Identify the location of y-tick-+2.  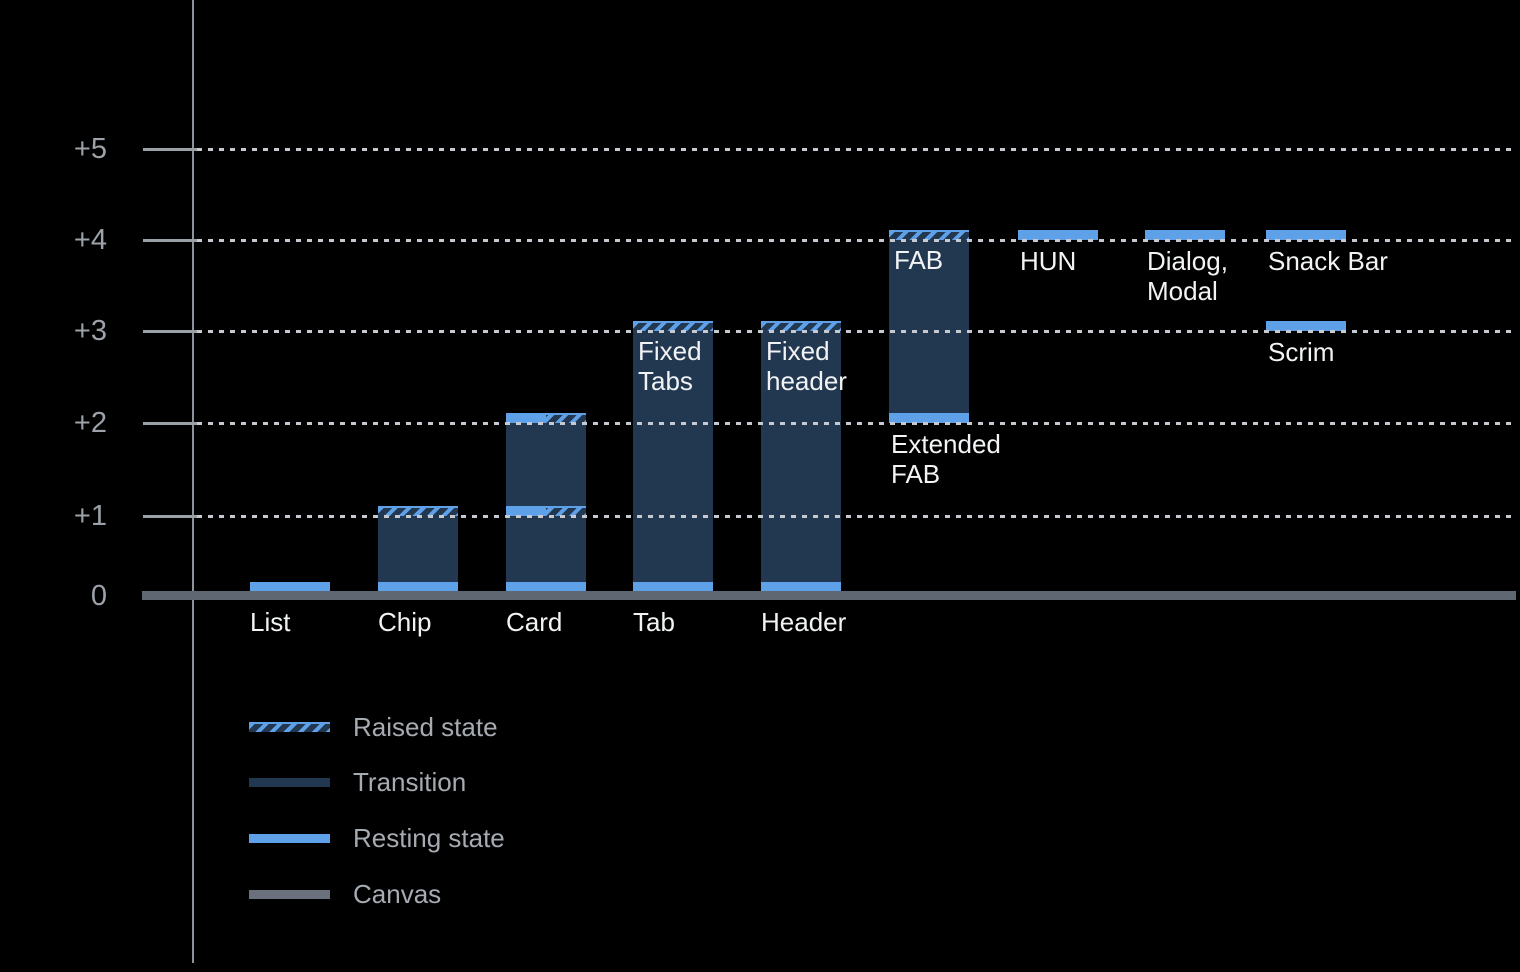
(170, 423).